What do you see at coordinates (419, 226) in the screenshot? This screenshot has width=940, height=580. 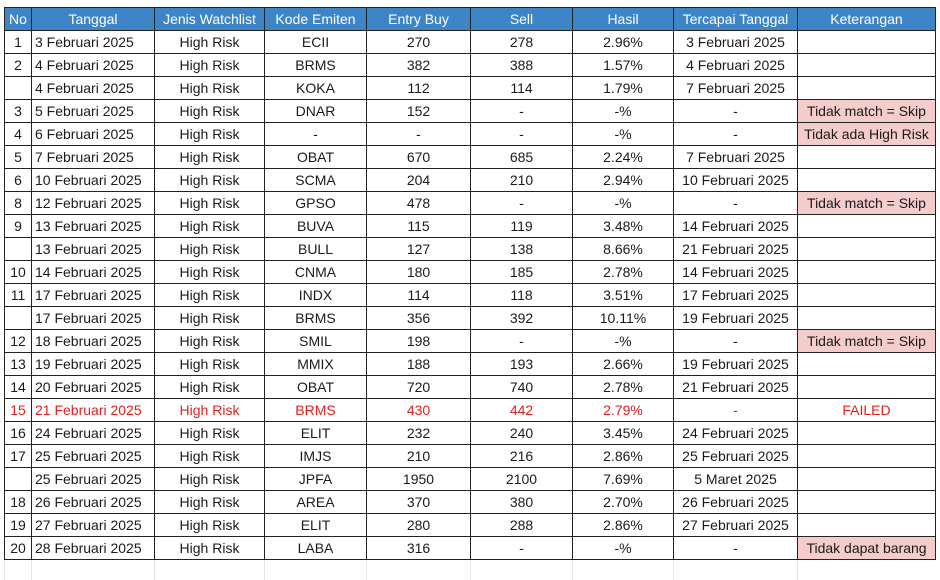 I see `entry-buy-cell: 115` at bounding box center [419, 226].